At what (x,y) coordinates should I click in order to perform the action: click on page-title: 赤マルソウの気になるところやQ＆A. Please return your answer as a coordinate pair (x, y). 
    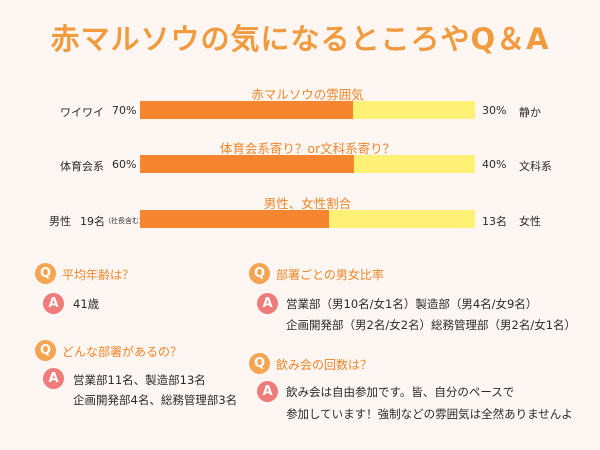
    Looking at the image, I should click on (300, 39).